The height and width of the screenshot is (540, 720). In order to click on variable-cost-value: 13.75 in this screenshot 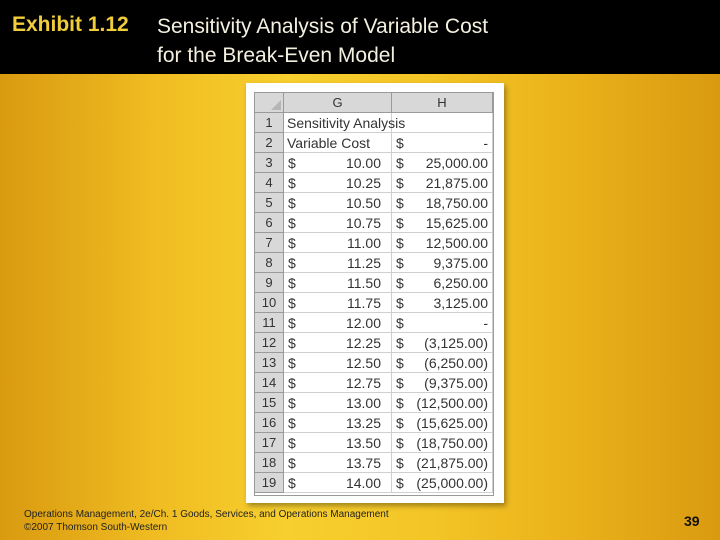, I will do `click(363, 463)`.